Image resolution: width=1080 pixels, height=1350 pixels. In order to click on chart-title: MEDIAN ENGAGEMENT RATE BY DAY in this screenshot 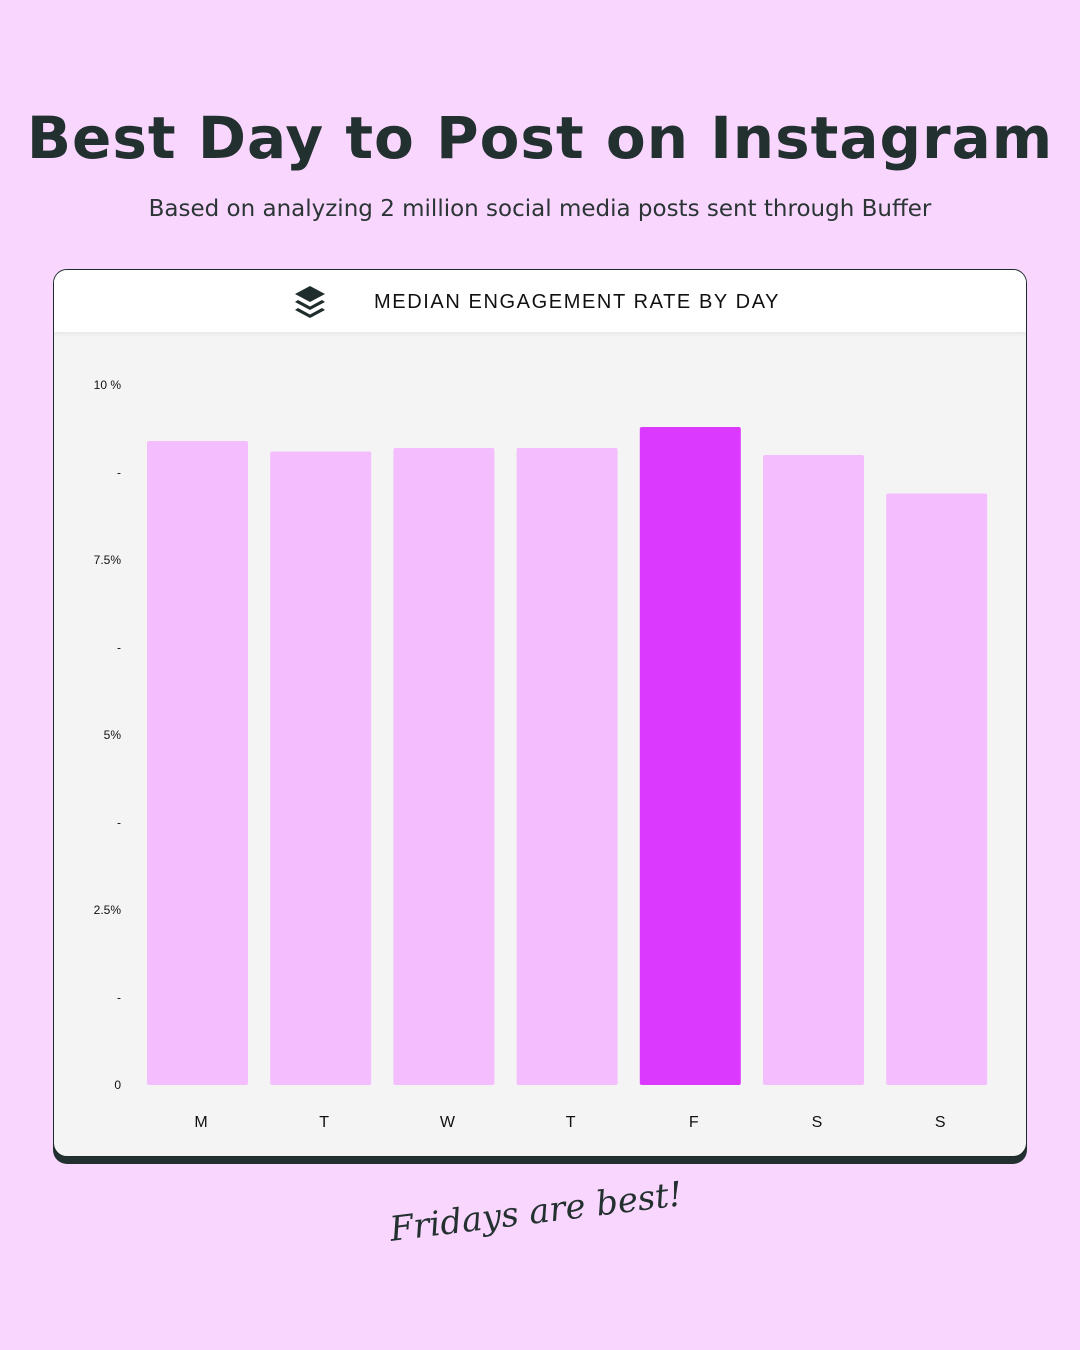, I will do `click(577, 302)`.